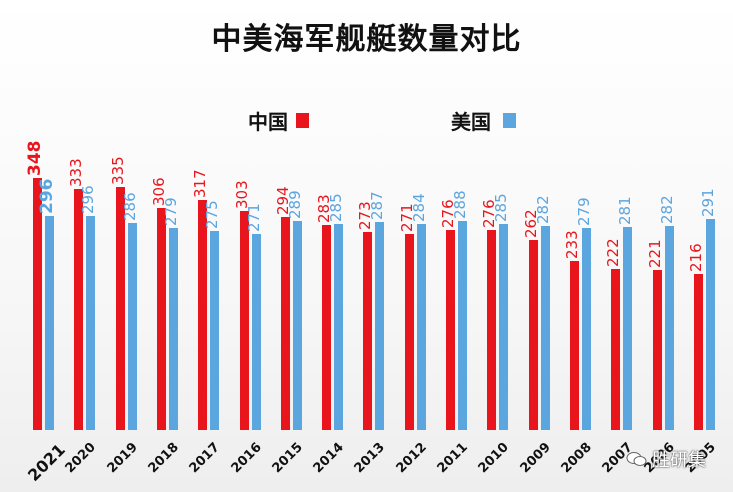  What do you see at coordinates (409, 331) in the screenshot?
I see `bar-china-2012` at bounding box center [409, 331].